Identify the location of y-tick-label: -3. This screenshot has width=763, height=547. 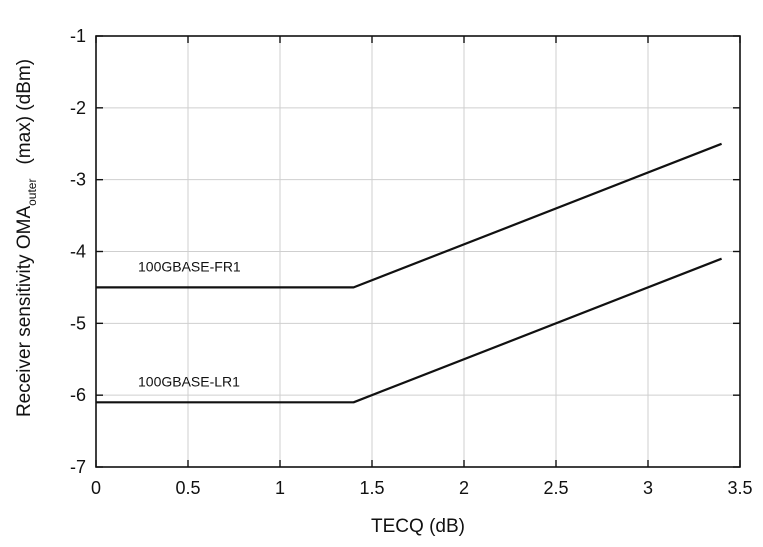
(78, 180).